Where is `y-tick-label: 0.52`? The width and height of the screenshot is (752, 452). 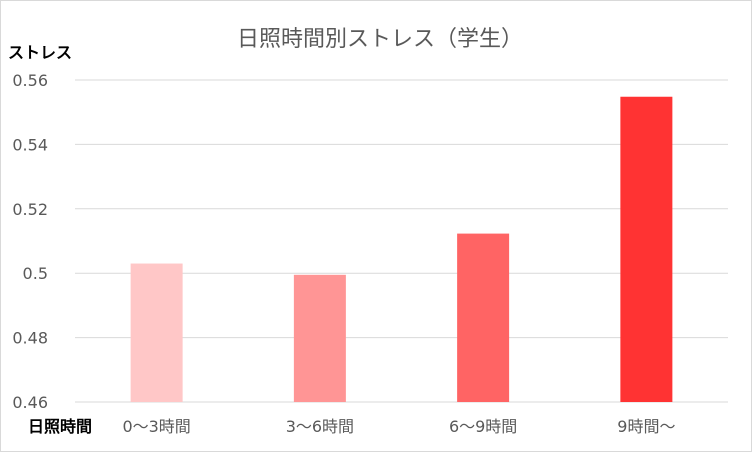
y-tick-label: 0.52 is located at coordinates (30, 209).